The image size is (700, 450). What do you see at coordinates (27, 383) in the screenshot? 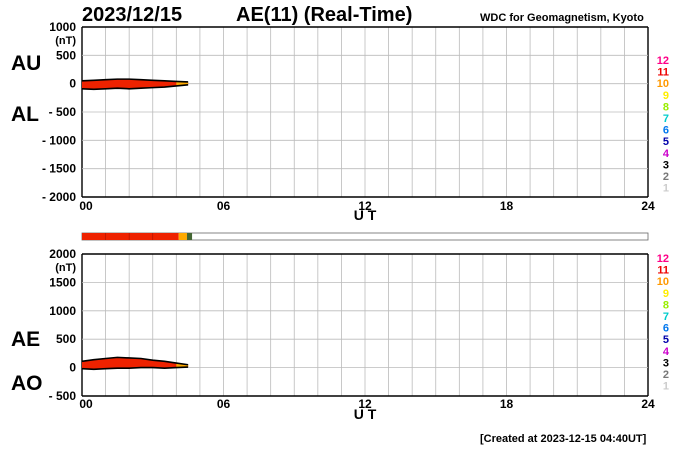
I see `ao-label: AO` at bounding box center [27, 383].